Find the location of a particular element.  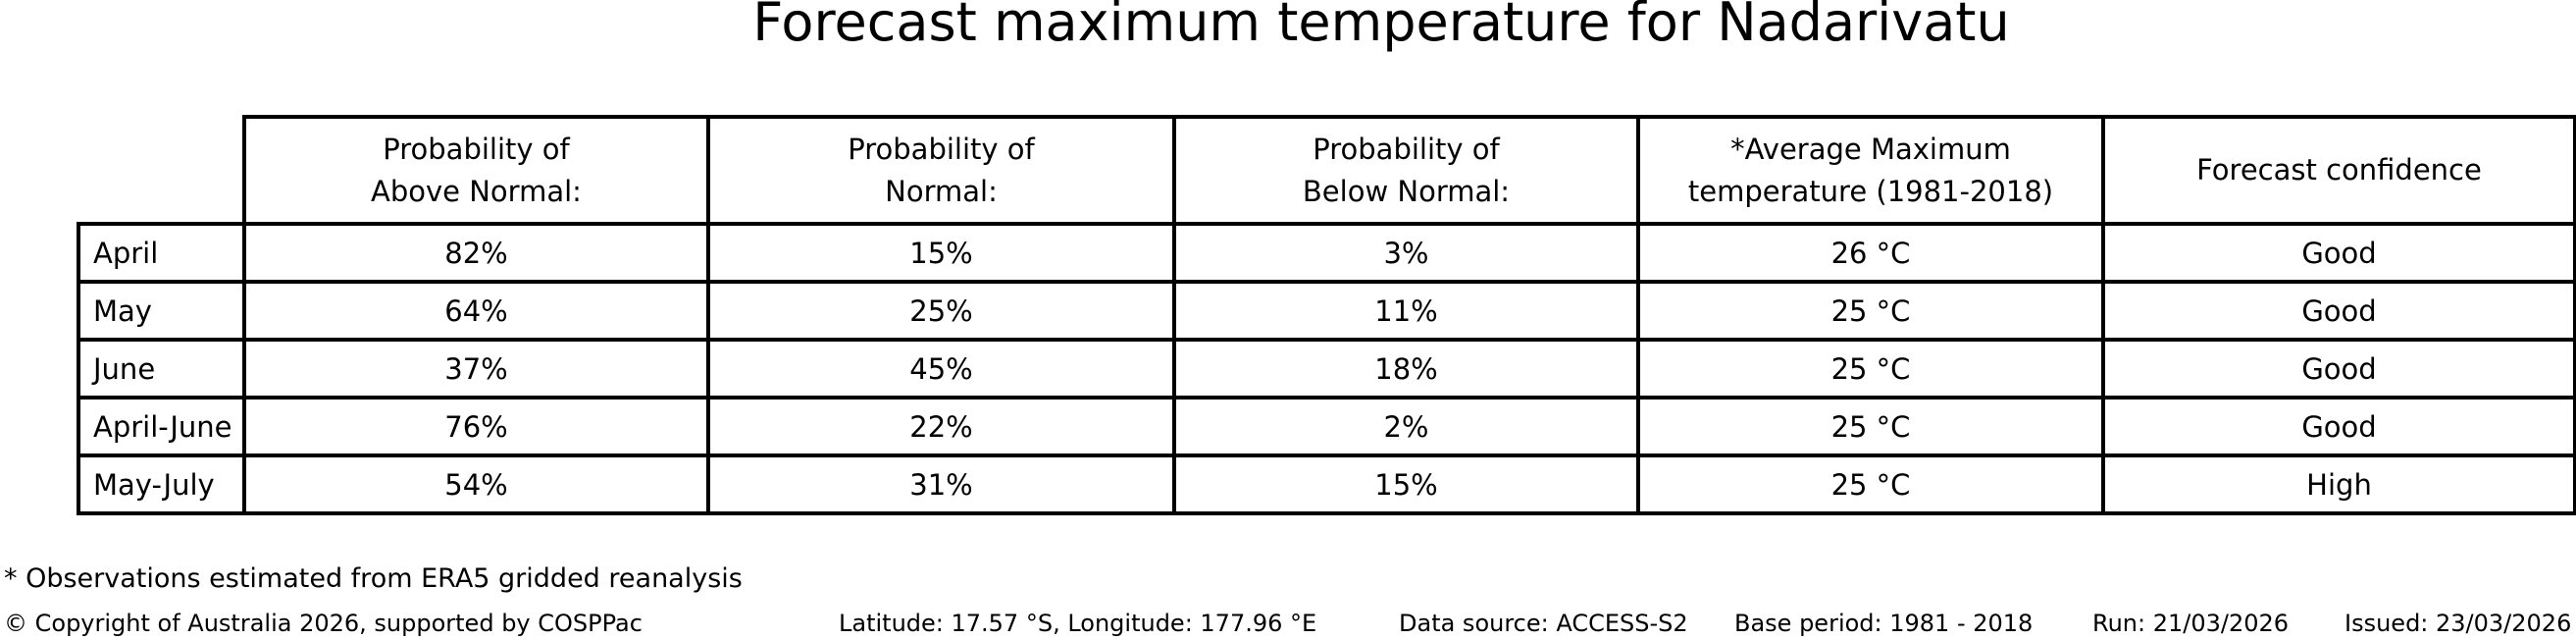

value-cell-confidence: High is located at coordinates (2338, 484).